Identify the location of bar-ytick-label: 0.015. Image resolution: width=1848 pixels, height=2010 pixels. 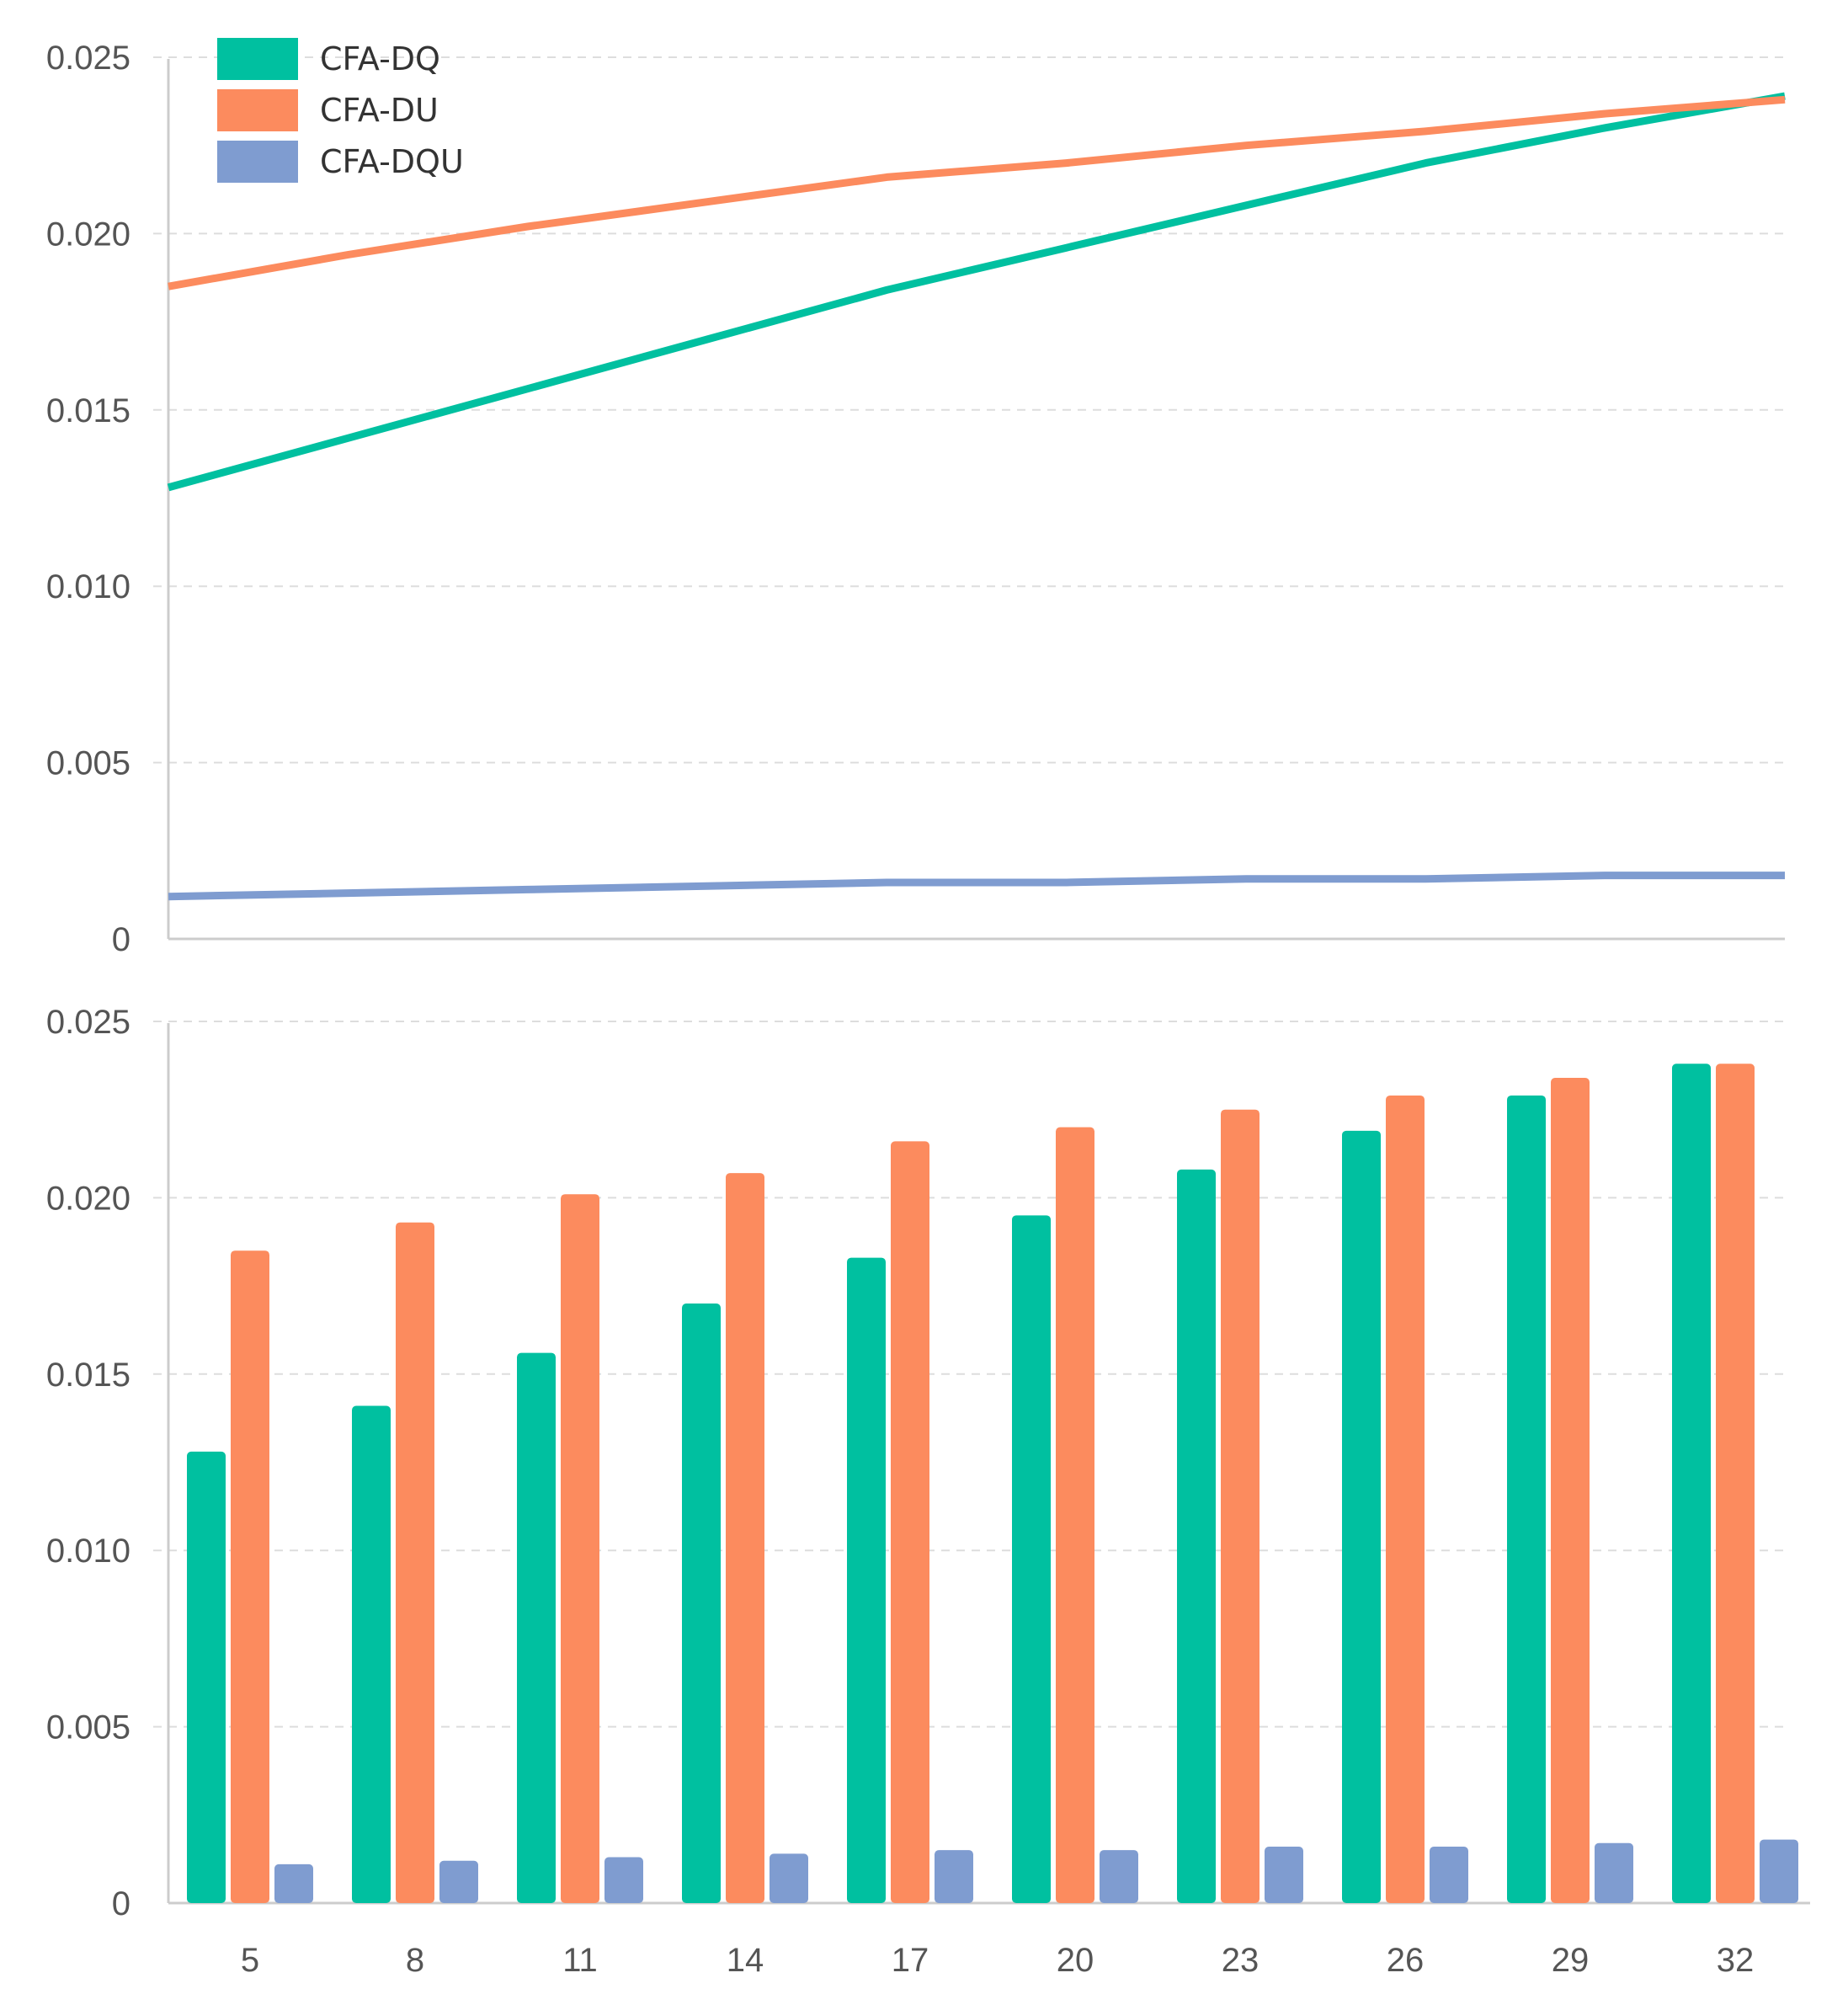
(88, 1375).